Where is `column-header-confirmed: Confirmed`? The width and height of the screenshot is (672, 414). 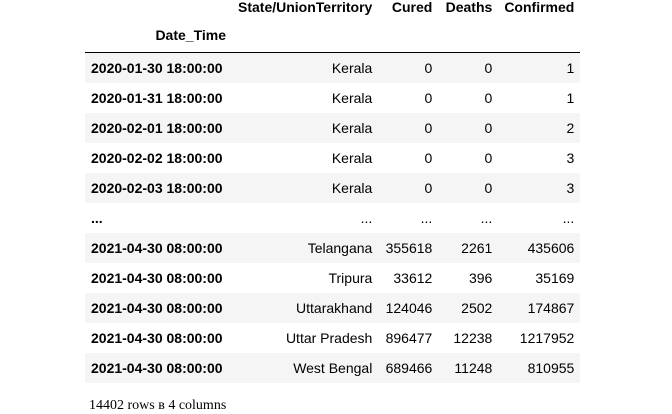
column-header-confirmed: Confirmed is located at coordinates (539, 7).